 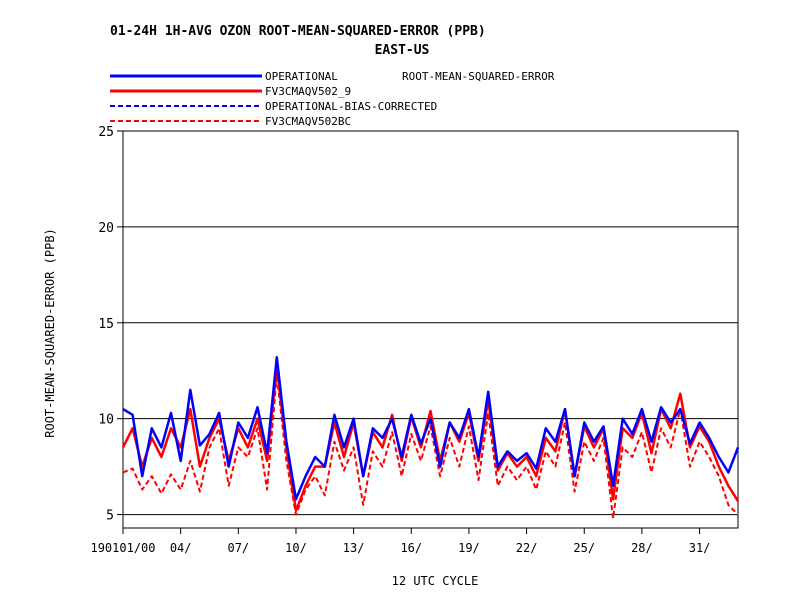 I want to click on x-tick-label: 13/, so click(x=354, y=548).